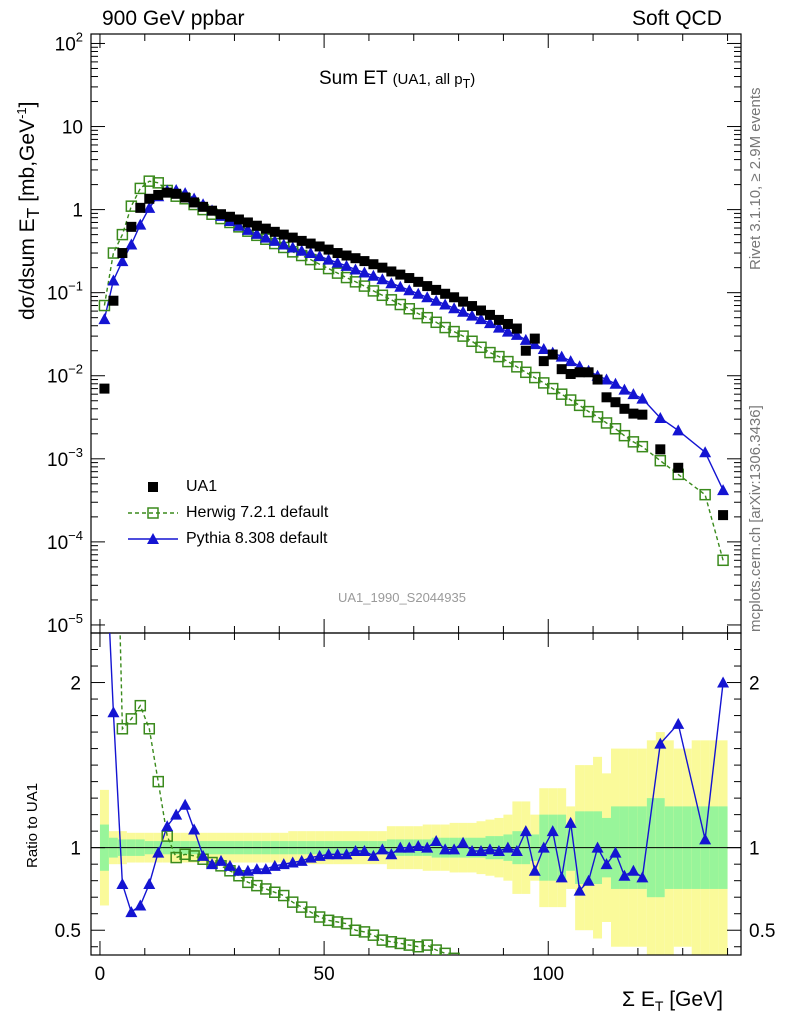 This screenshot has height=1024, width=786. What do you see at coordinates (638, 999) in the screenshot?
I see `x-axis-label-text: Σ E` at bounding box center [638, 999].